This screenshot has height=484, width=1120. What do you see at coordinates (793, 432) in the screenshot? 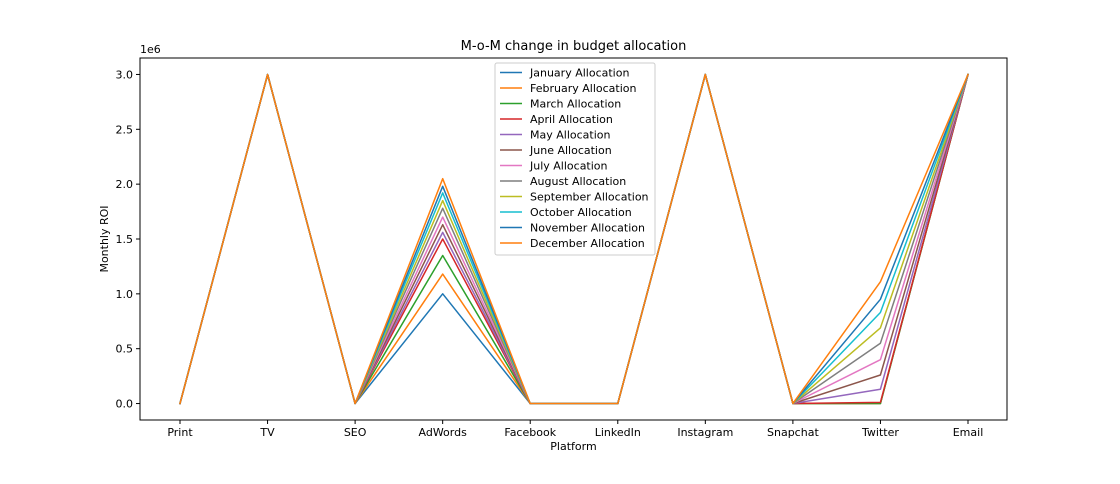
I see `x-tick-label: Snapchat` at bounding box center [793, 432].